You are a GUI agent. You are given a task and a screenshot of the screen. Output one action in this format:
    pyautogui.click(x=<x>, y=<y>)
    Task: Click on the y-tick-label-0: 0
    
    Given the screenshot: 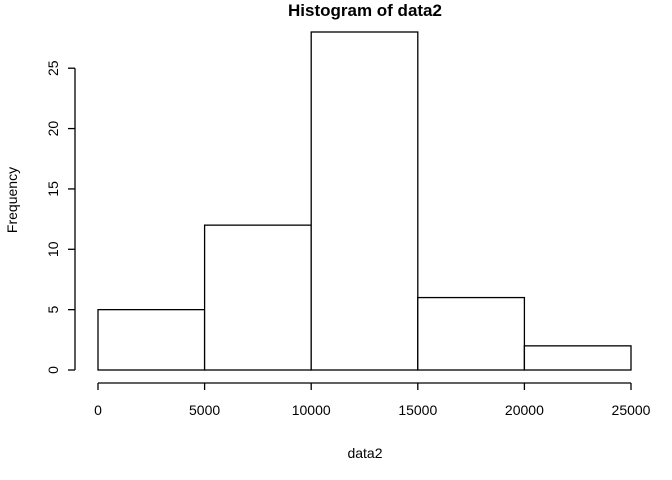 What is the action you would take?
    pyautogui.click(x=53, y=370)
    